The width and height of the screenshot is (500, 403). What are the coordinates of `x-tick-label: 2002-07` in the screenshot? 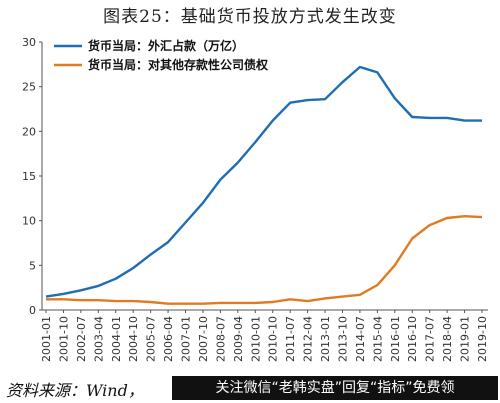 It's located at (81, 339).